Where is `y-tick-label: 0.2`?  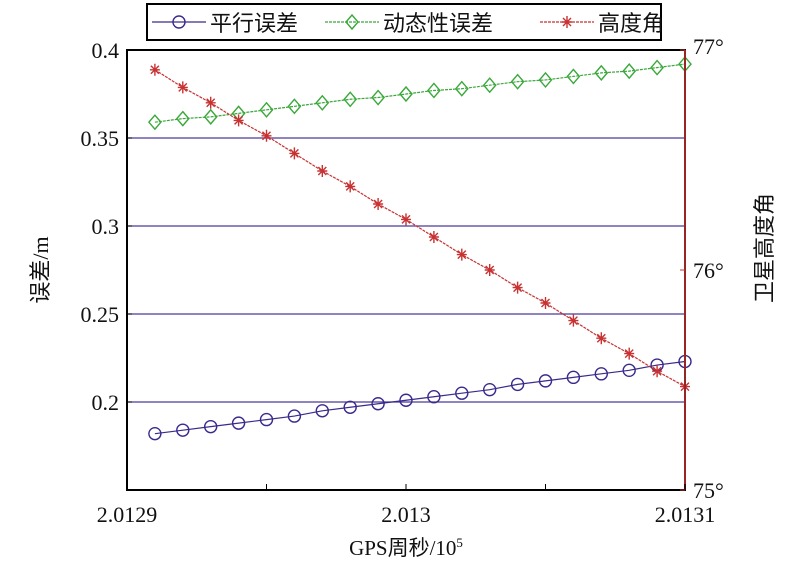
y-tick-label: 0.2 is located at coordinates (106, 402).